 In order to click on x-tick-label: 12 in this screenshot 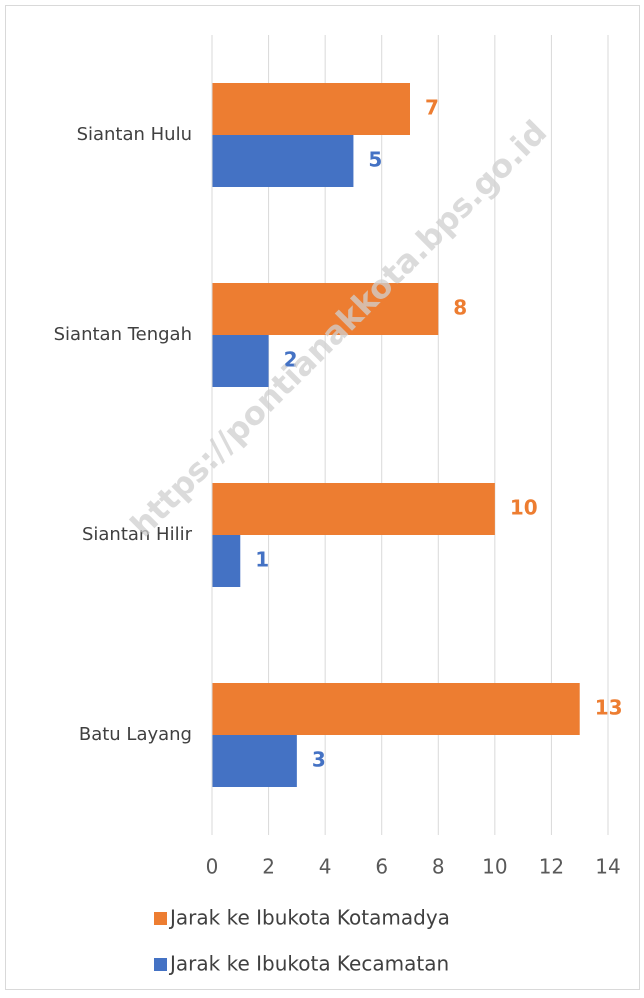, I will do `click(551, 867)`.